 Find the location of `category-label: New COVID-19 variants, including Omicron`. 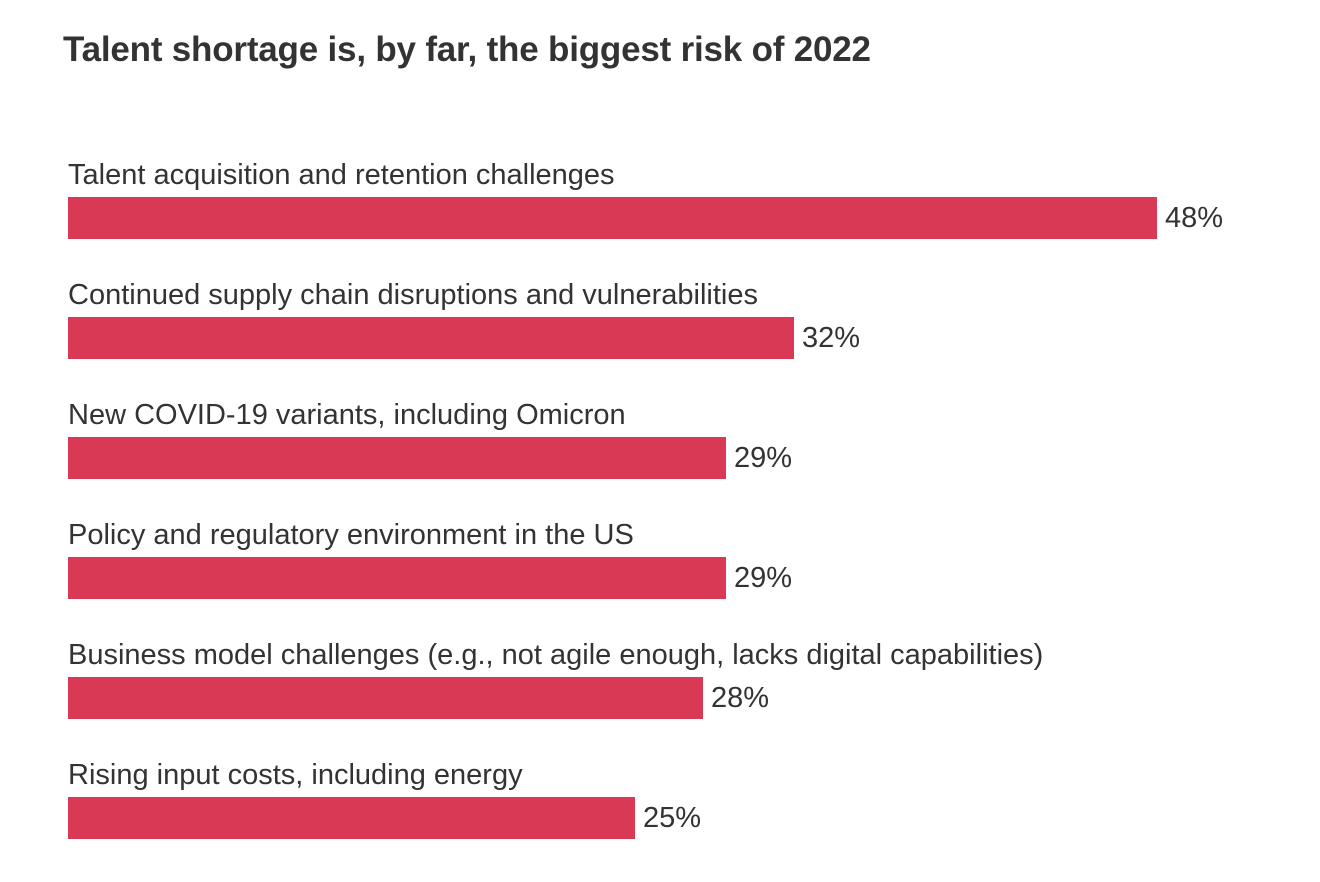

category-label: New COVID-19 variants, including Omicron is located at coordinates (347, 415).